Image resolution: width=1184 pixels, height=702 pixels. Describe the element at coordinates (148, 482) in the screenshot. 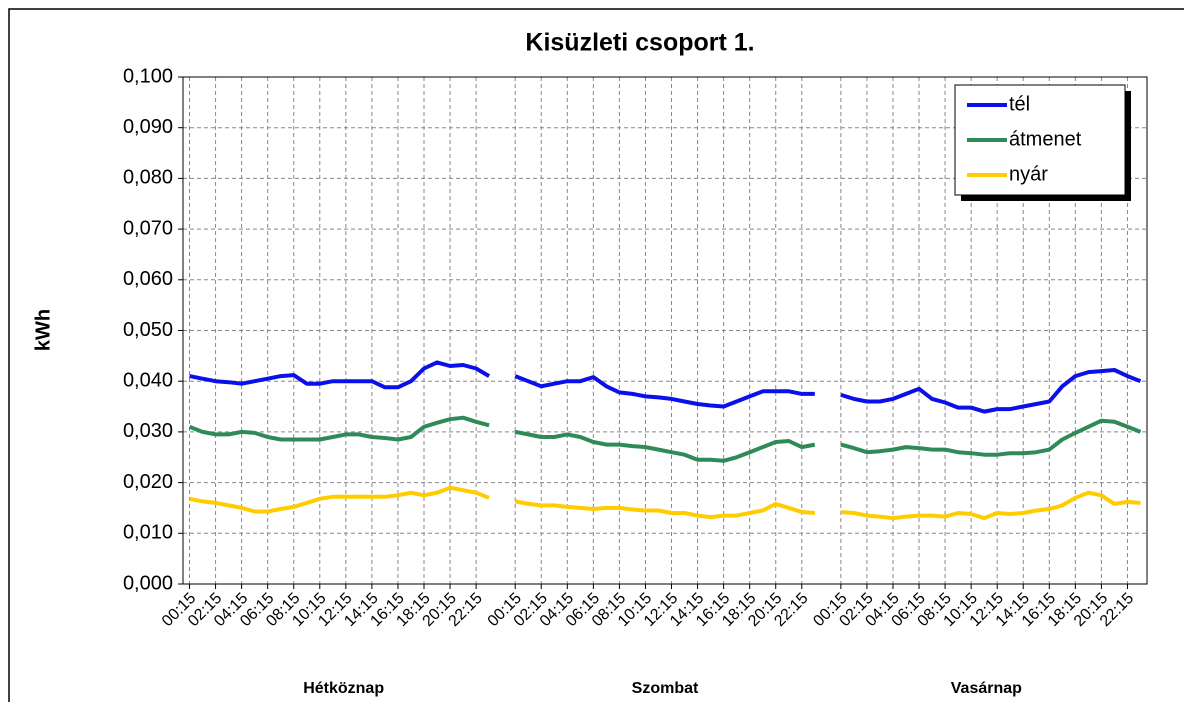

I see `y-tick-label: 0,020` at that location.